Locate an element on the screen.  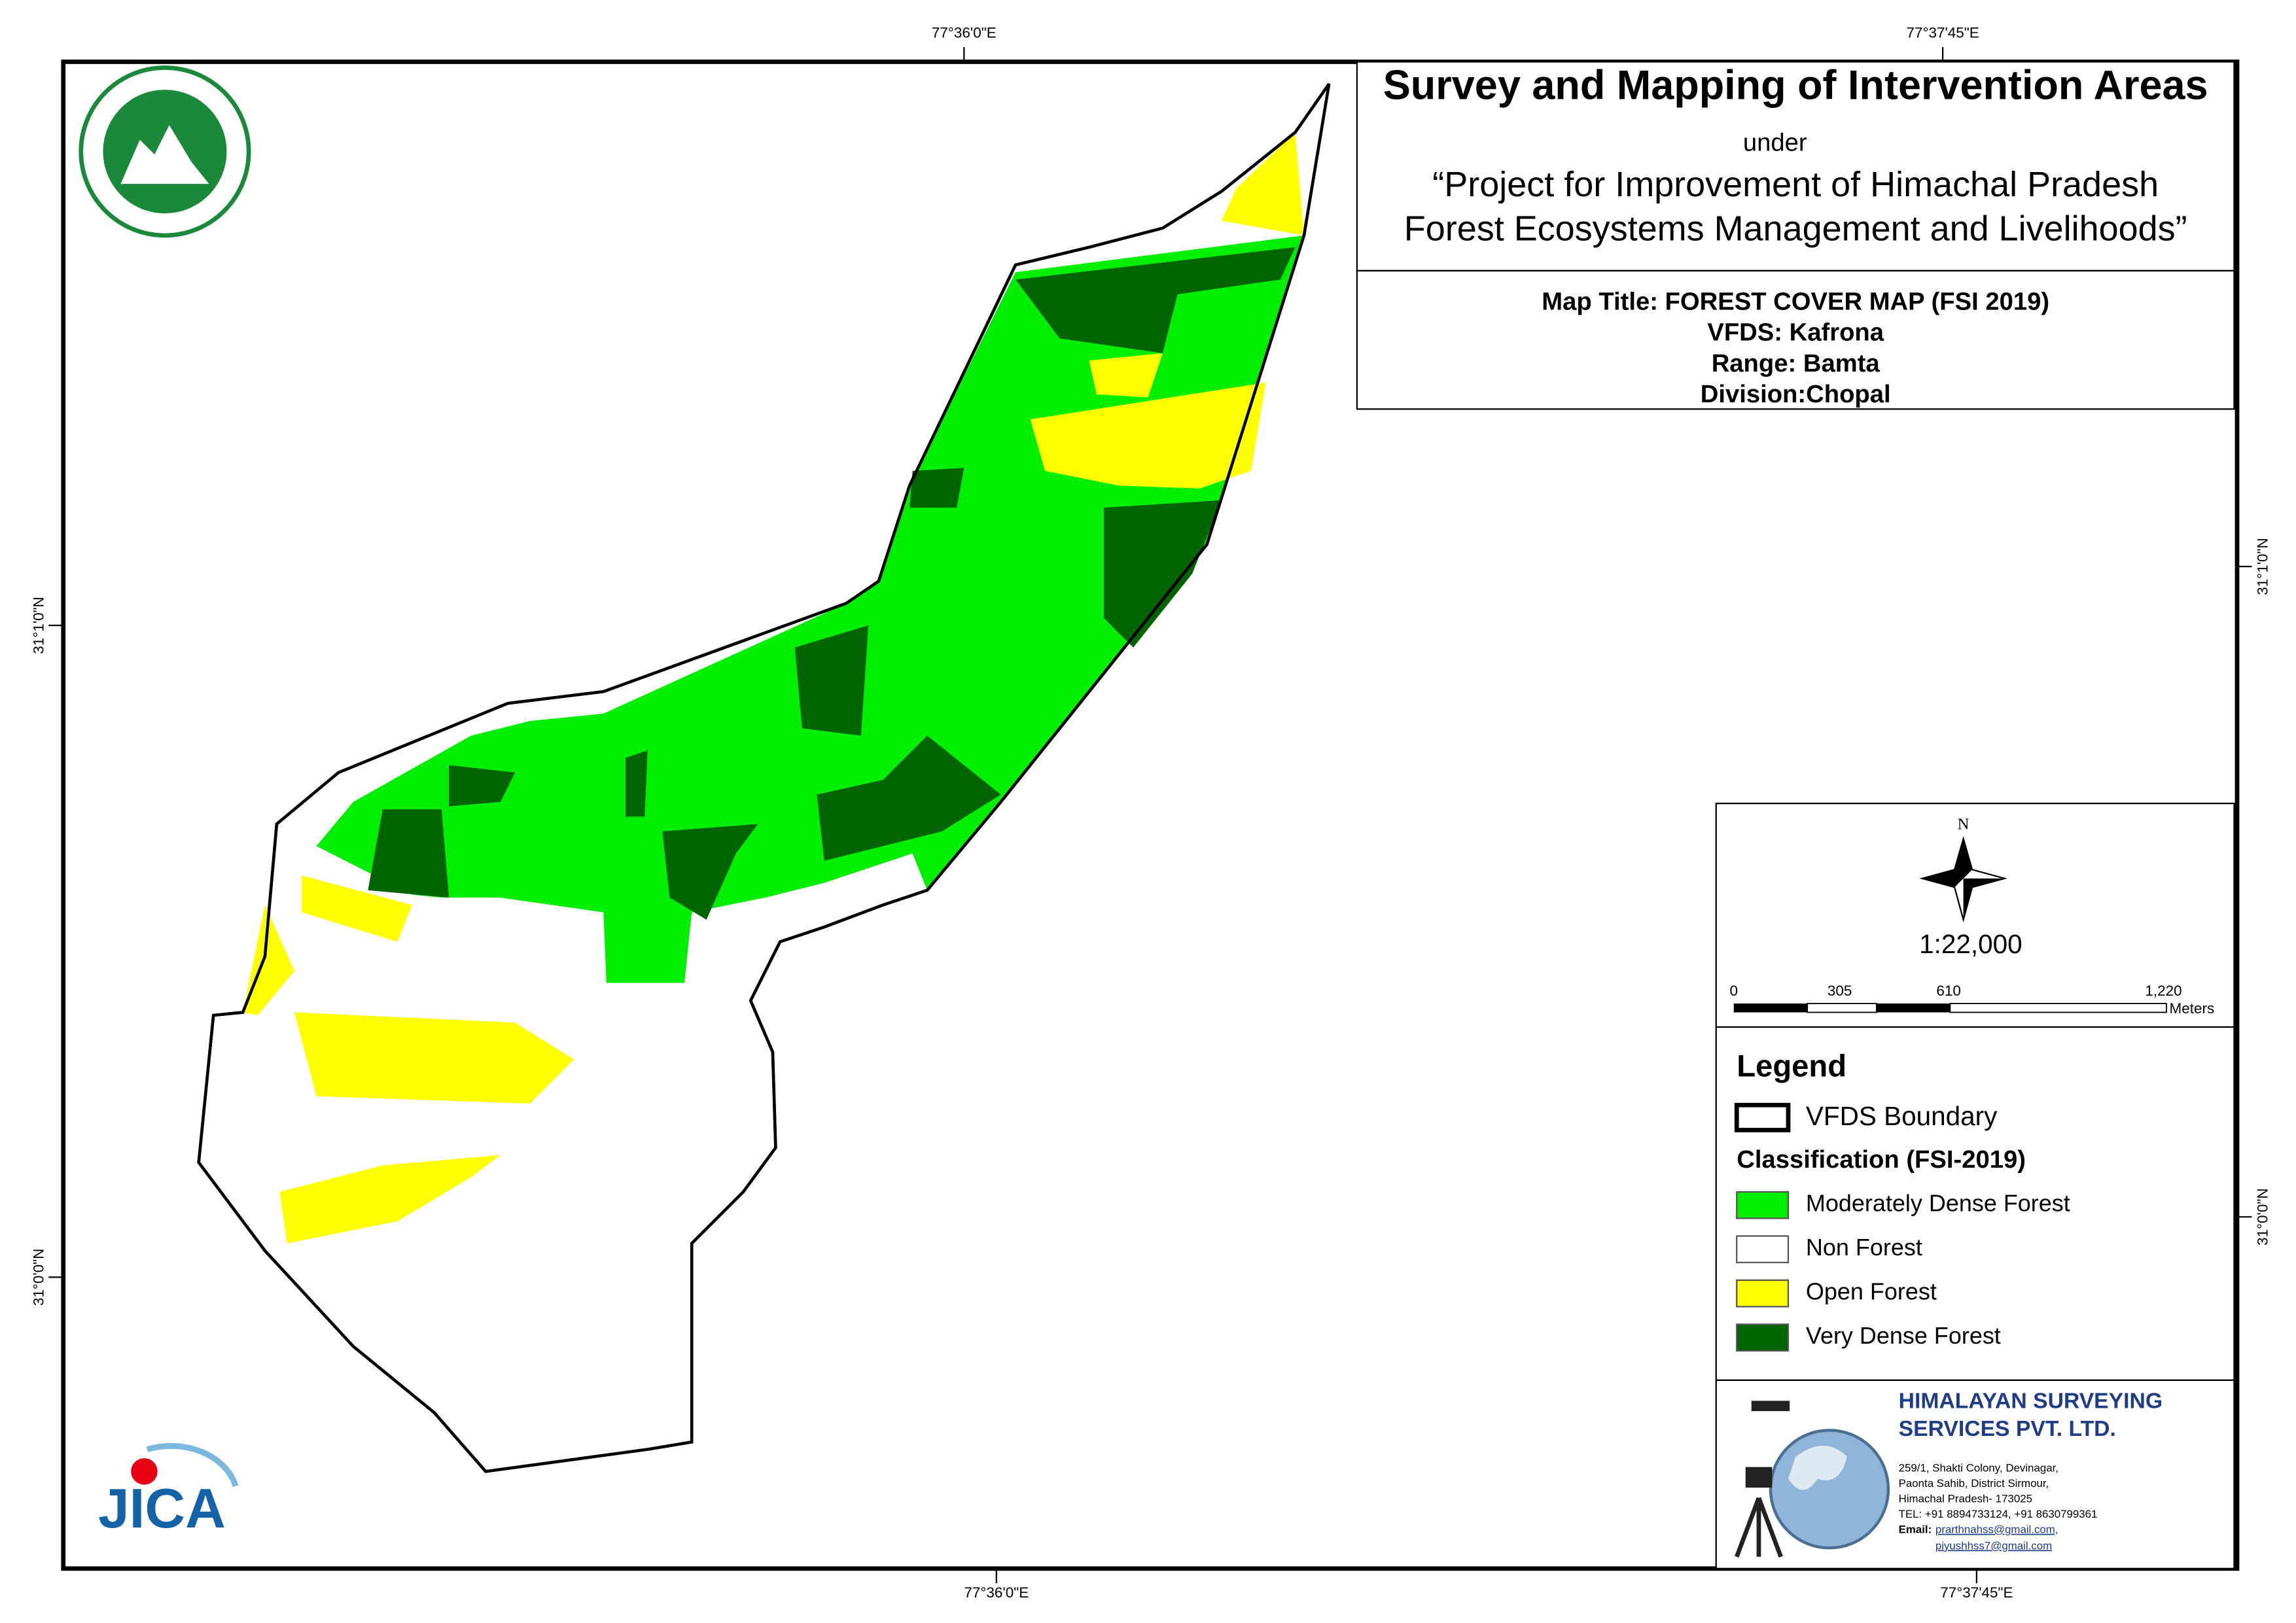
camera is located at coordinates (1759, 1478).